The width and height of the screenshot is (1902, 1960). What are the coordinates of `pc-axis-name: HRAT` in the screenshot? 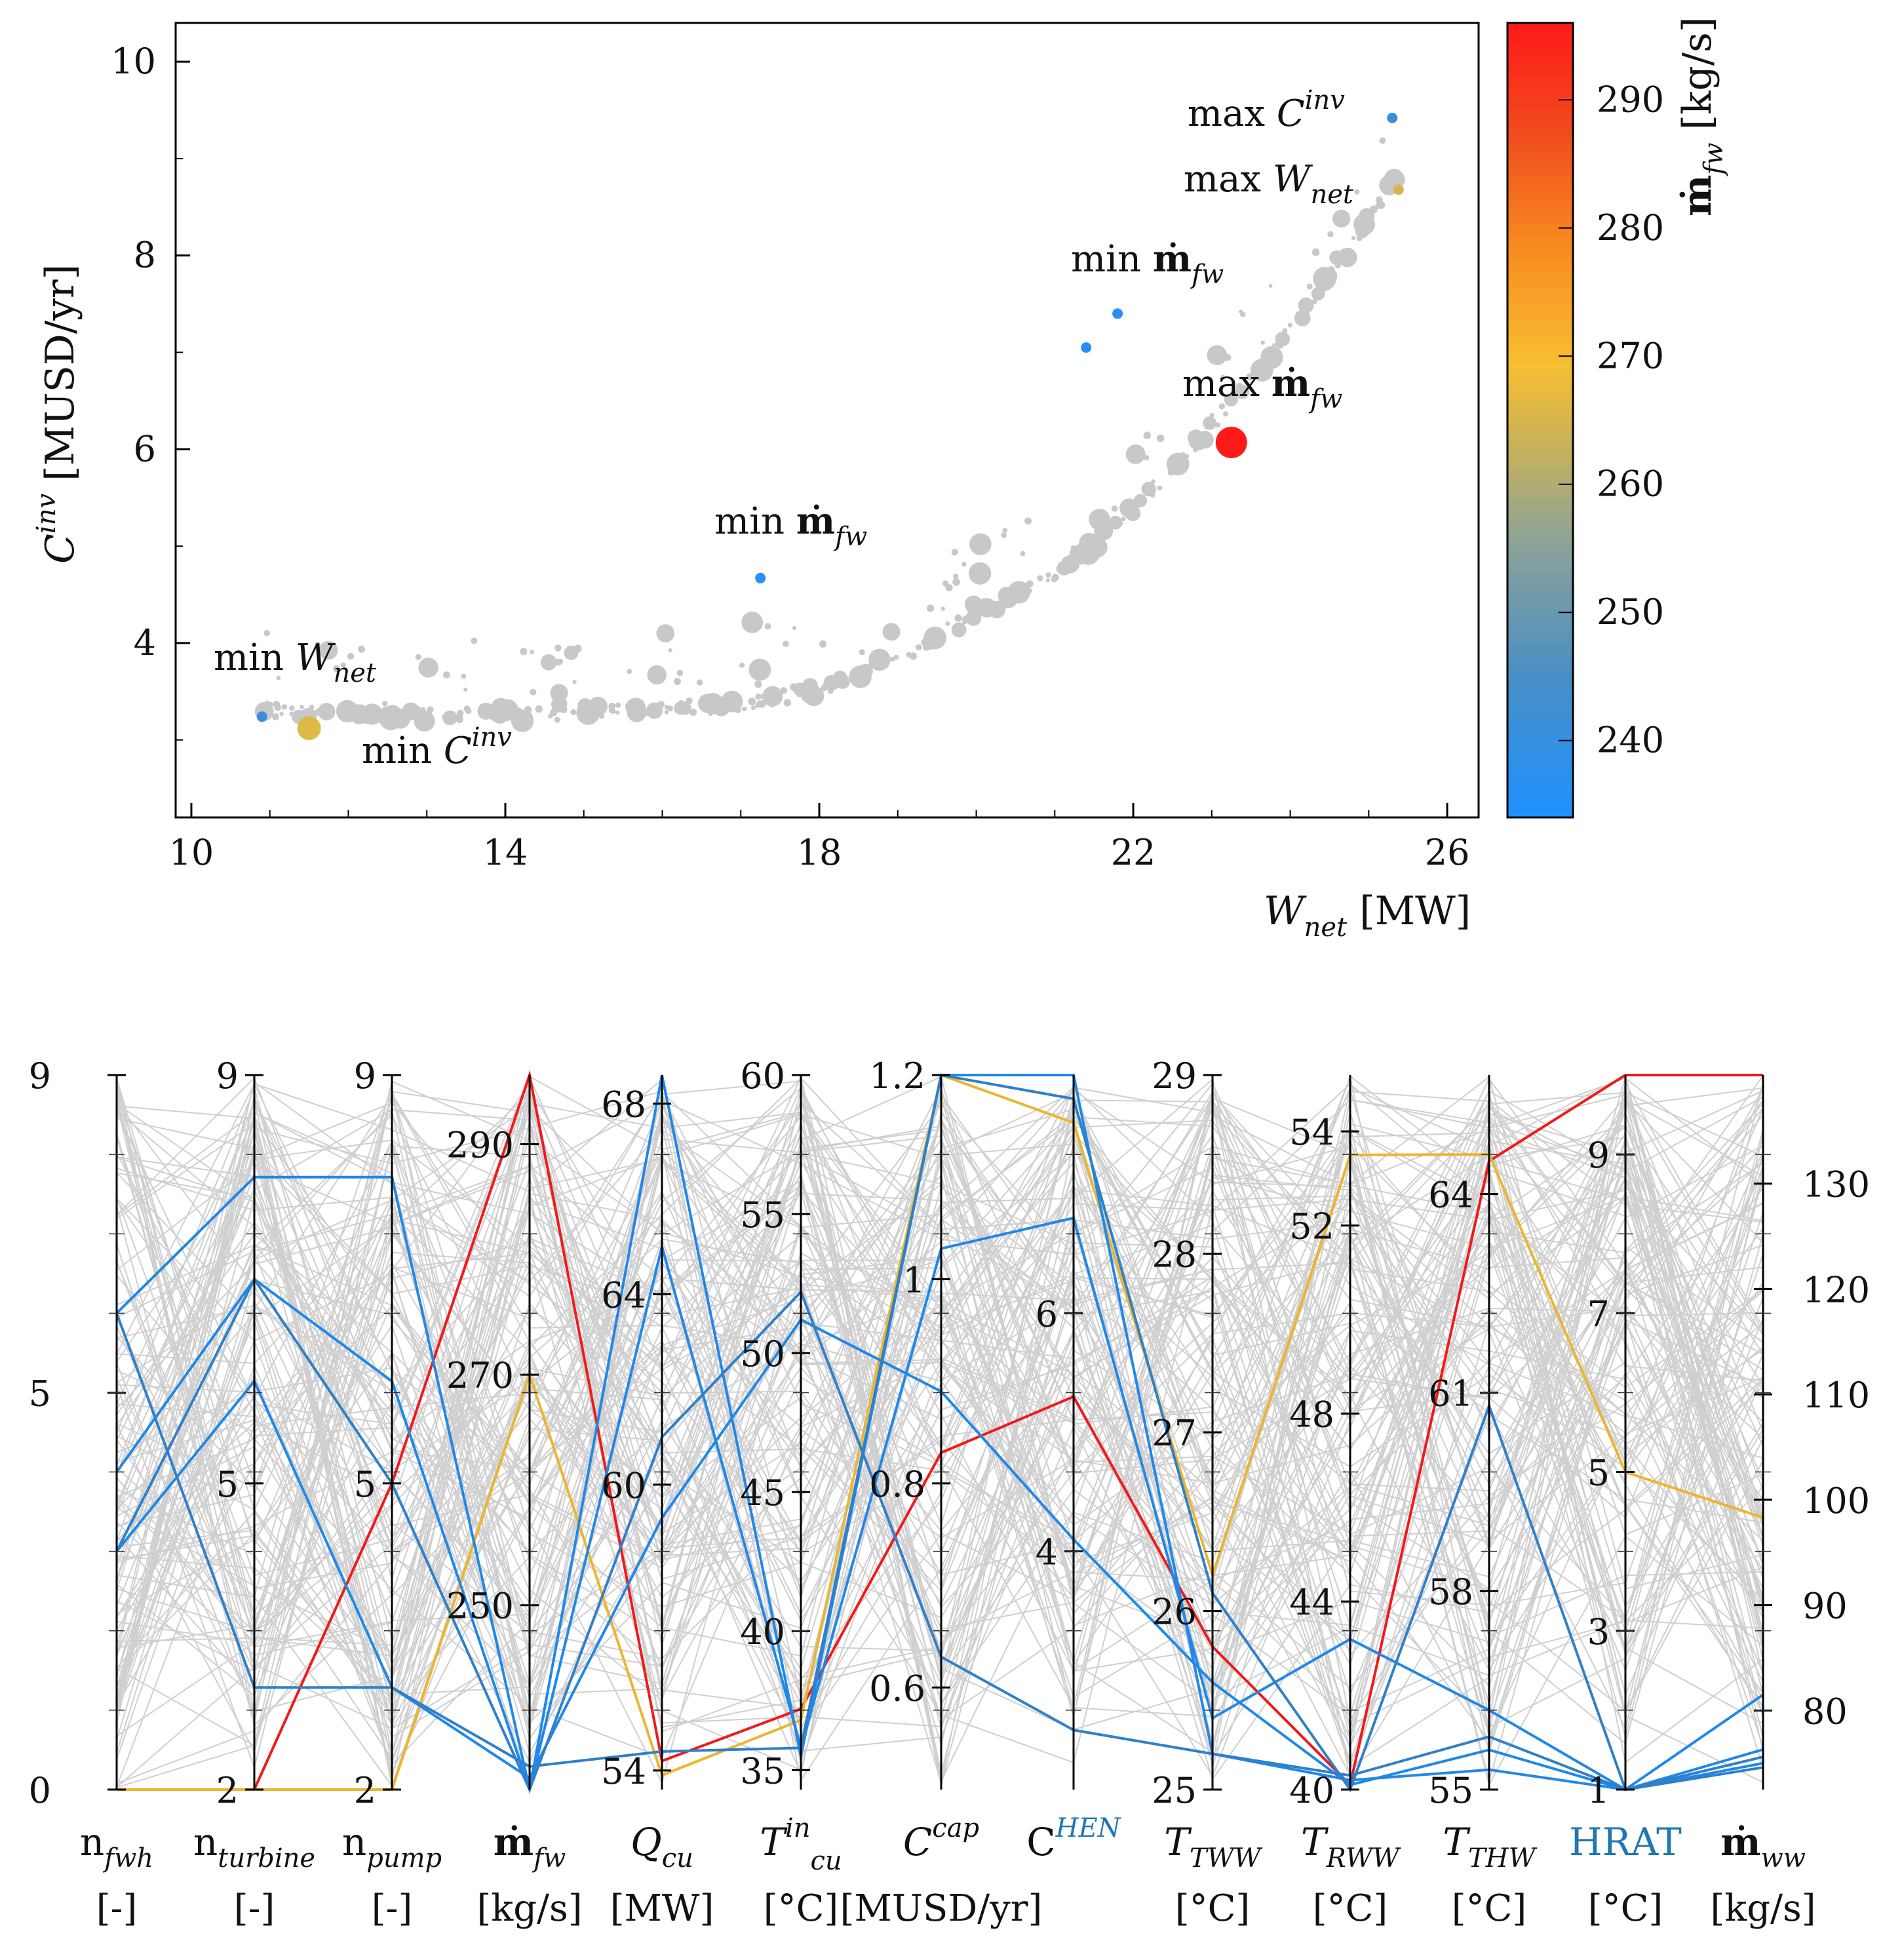 It's located at (1625, 1842).